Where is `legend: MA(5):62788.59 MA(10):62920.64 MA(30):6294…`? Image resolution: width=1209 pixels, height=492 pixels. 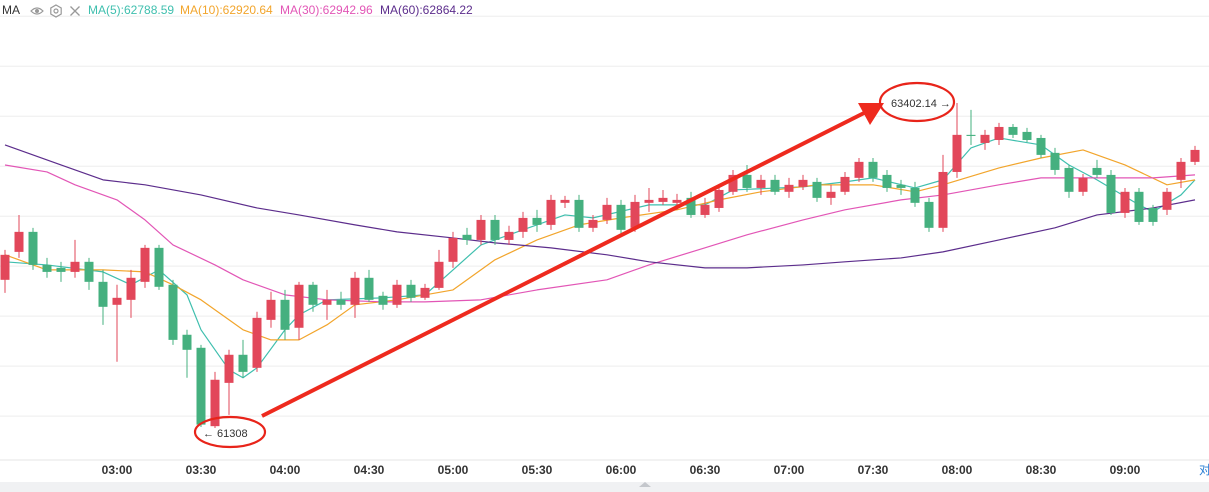
legend: MA(5):62788.59 MA(10):62920.64 MA(30):6294… is located at coordinates (280, 10).